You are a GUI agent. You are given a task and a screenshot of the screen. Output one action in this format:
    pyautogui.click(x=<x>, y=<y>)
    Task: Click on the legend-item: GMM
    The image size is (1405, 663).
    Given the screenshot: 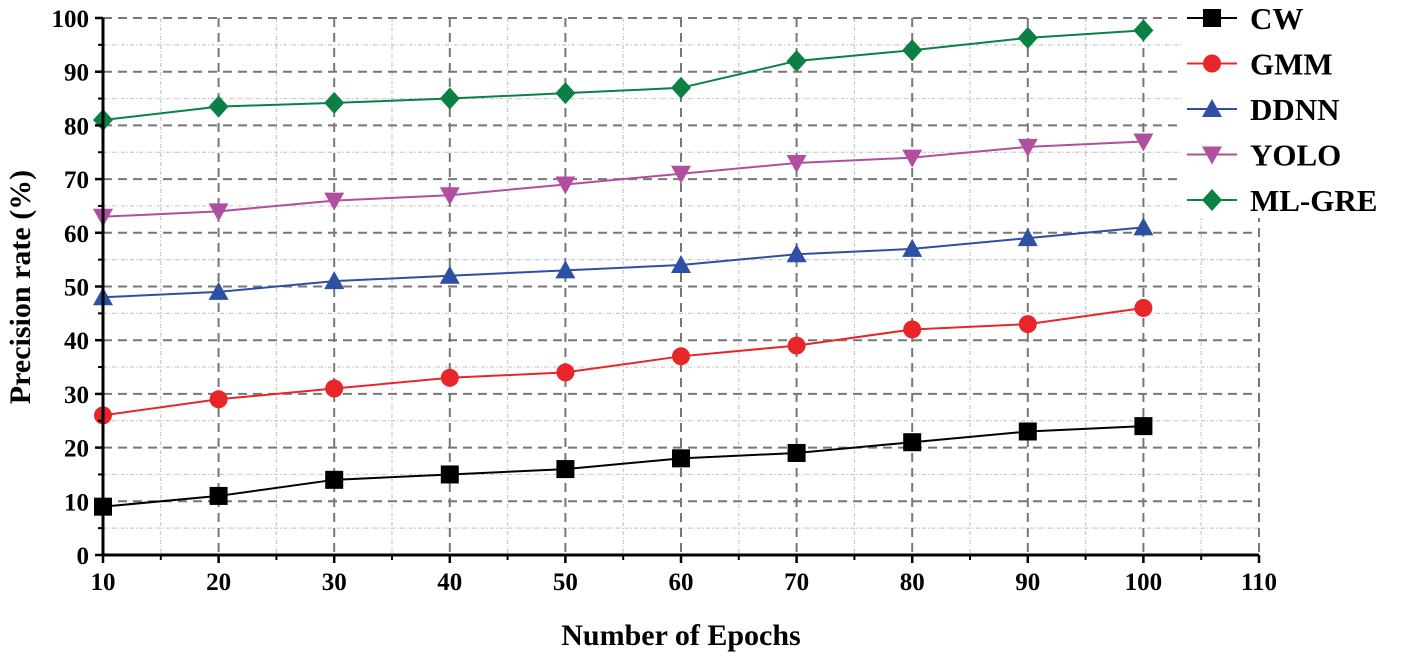 What is the action you would take?
    pyautogui.click(x=1260, y=64)
    